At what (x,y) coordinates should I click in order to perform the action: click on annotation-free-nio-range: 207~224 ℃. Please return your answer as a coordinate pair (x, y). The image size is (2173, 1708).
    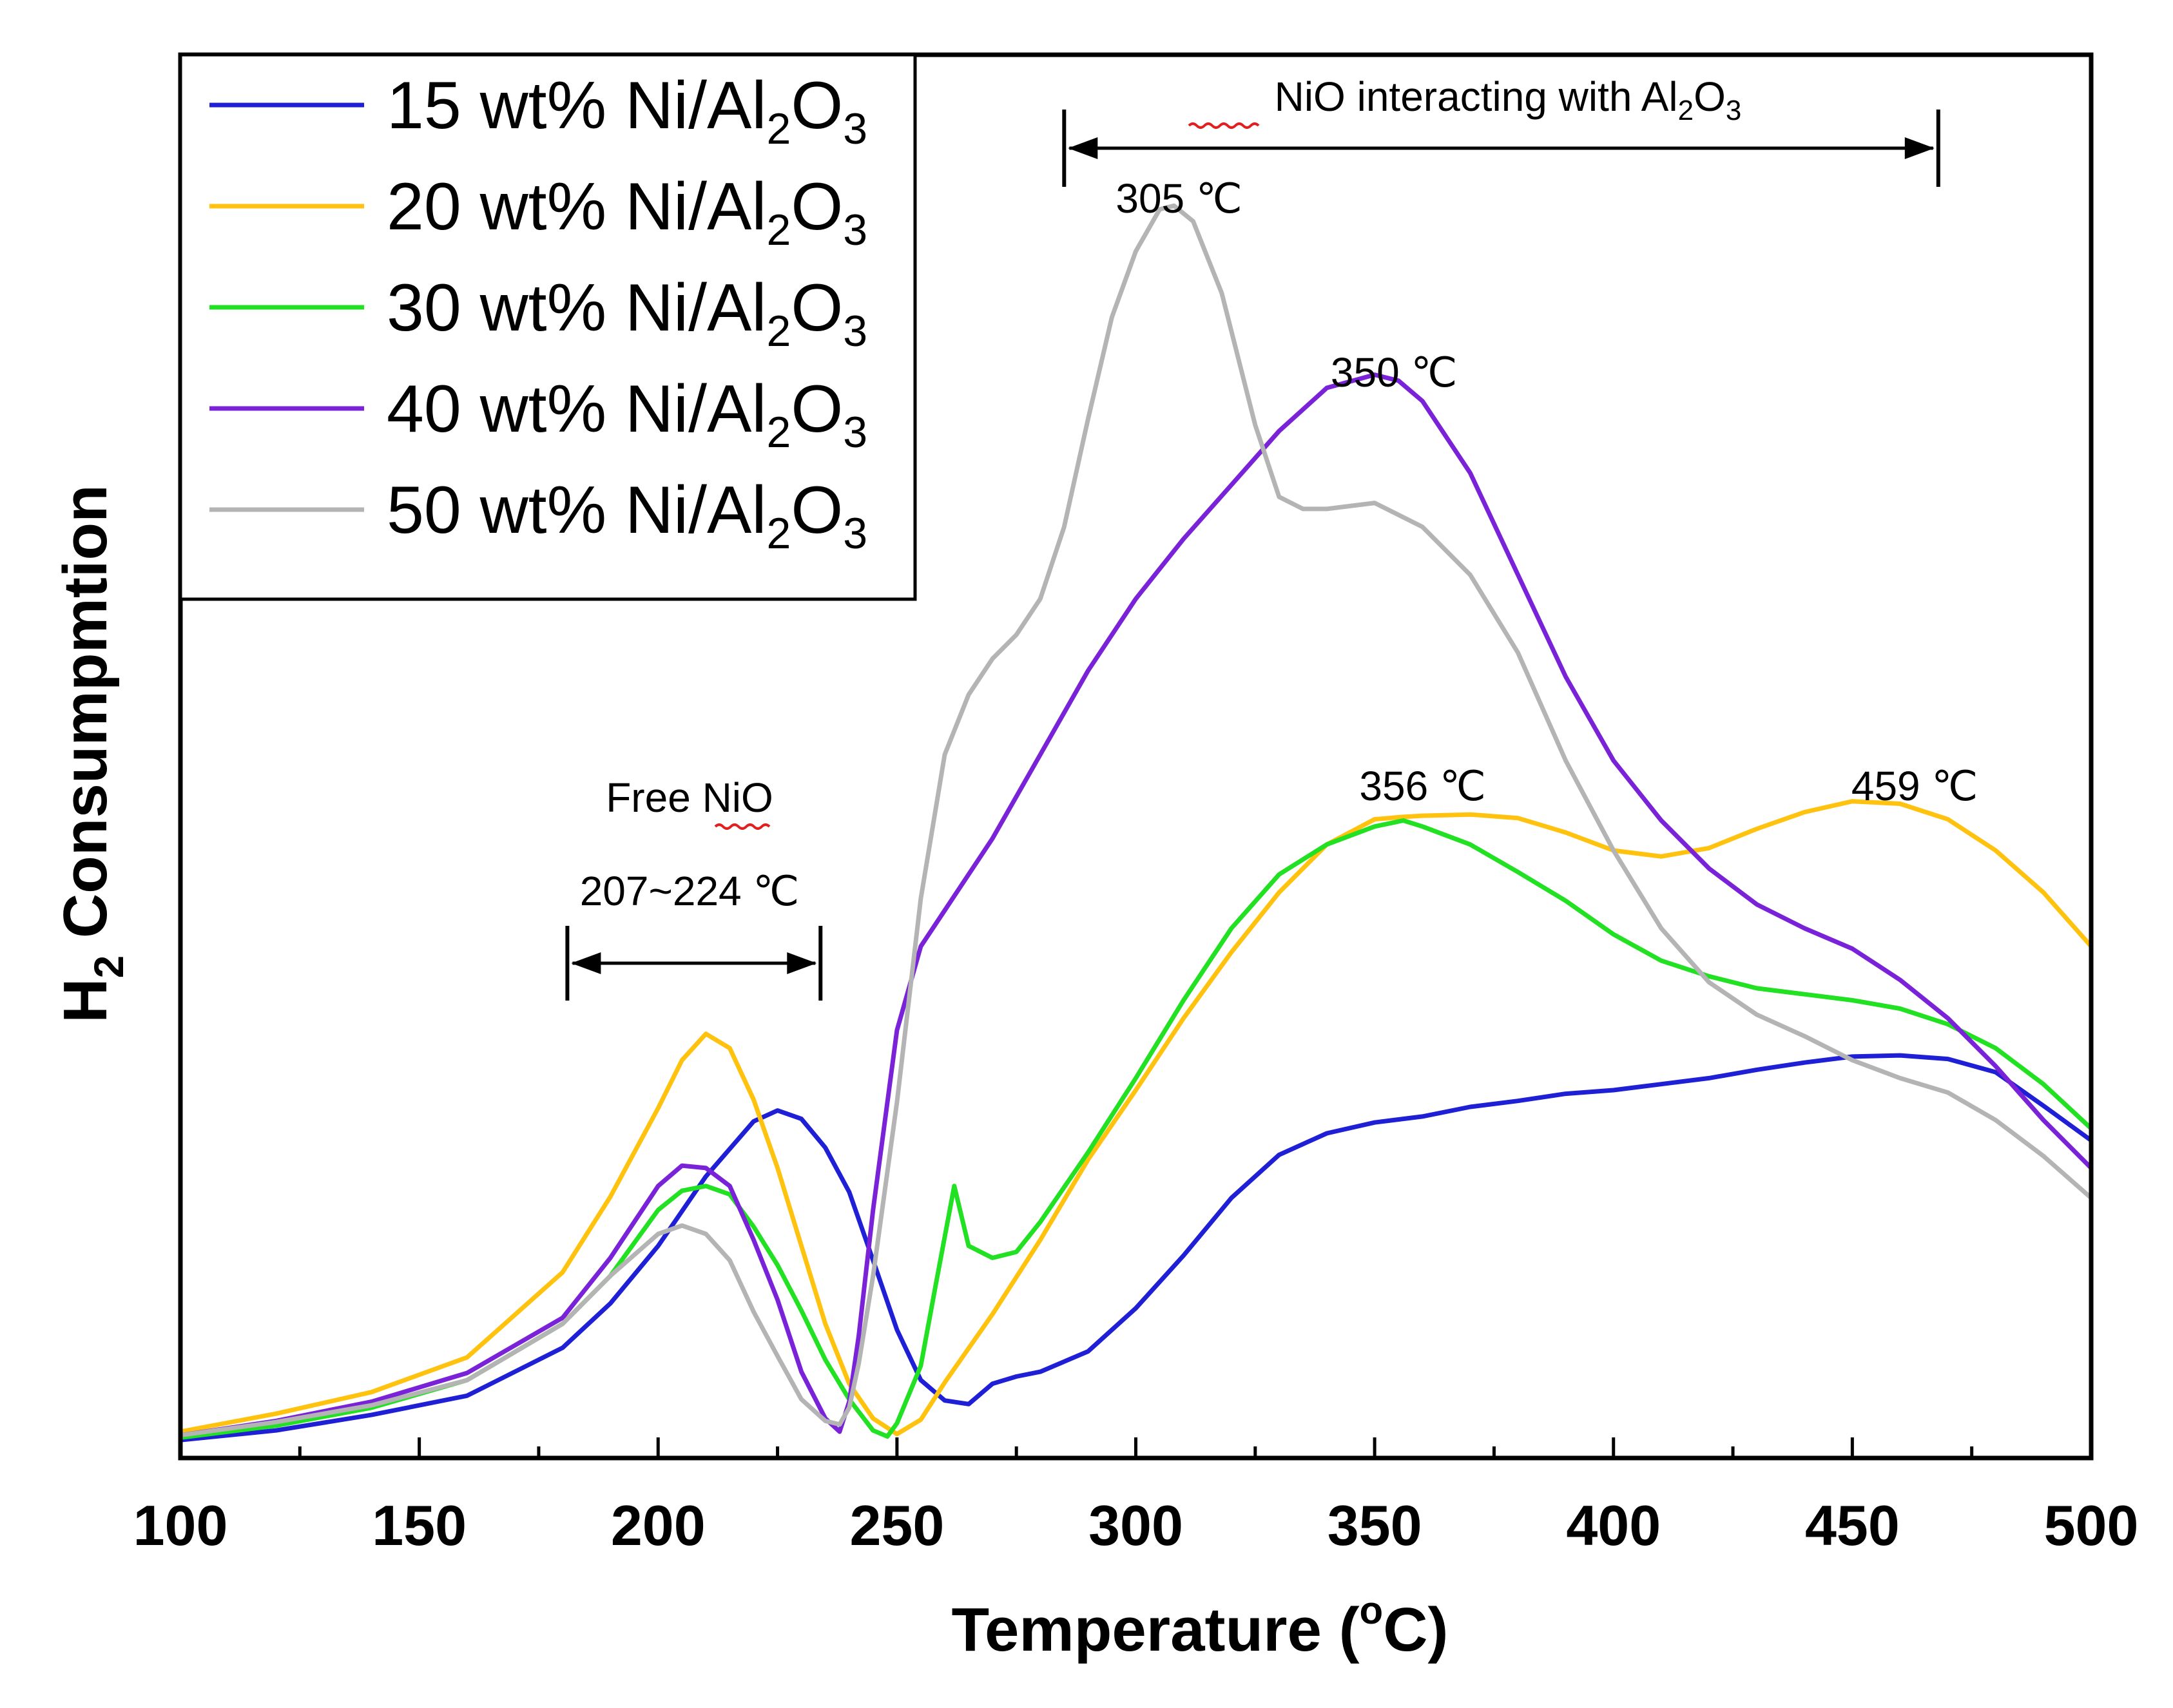
    Looking at the image, I should click on (690, 891).